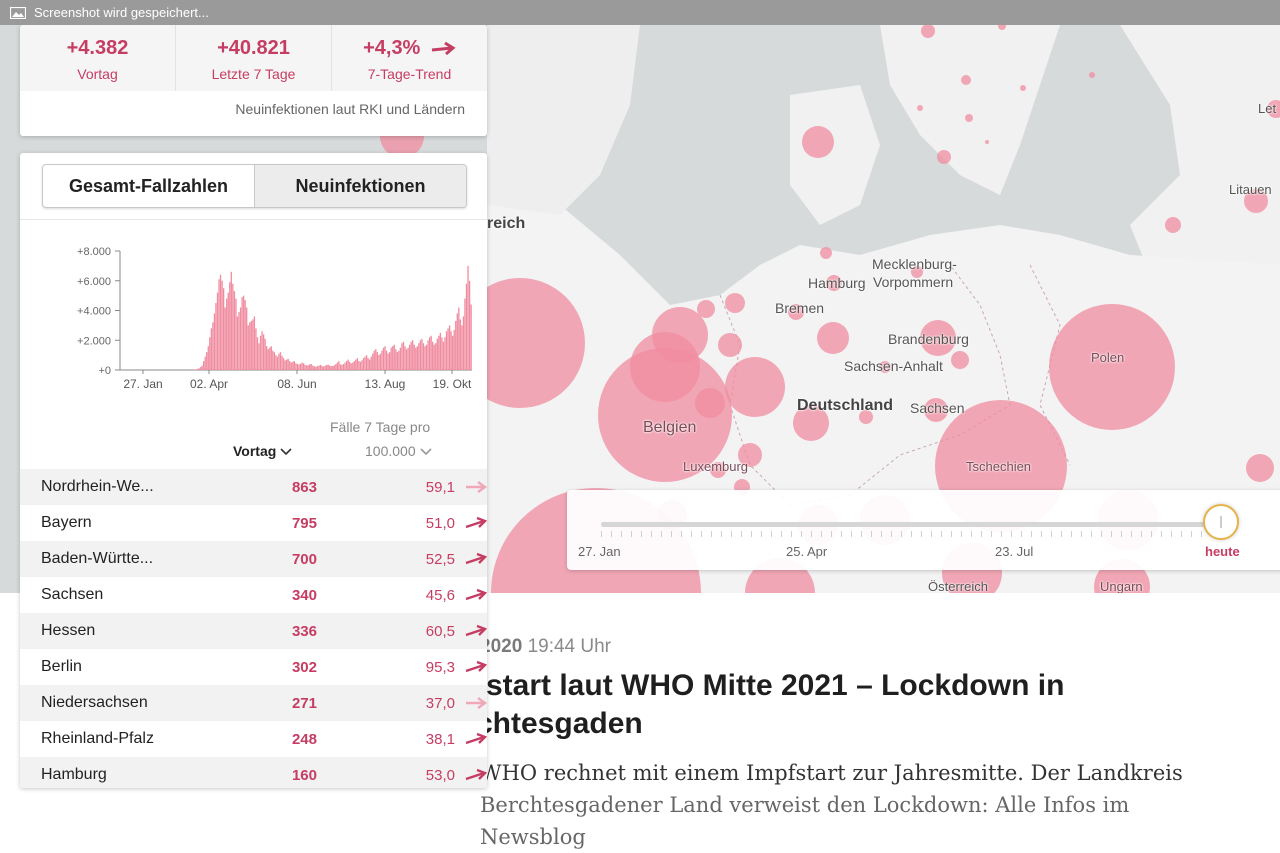 The width and height of the screenshot is (1280, 853). I want to click on state-vortag: 160, so click(249, 775).